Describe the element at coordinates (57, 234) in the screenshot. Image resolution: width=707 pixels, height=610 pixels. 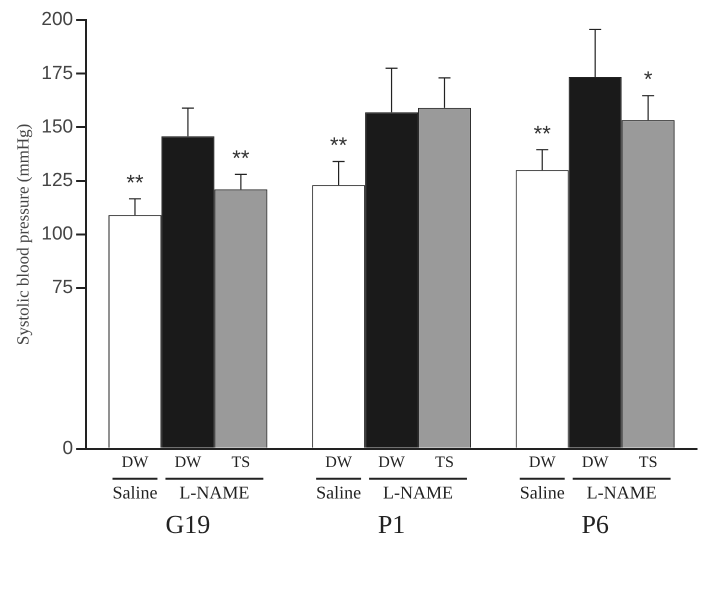
I see `y-tick-label: 100` at that location.